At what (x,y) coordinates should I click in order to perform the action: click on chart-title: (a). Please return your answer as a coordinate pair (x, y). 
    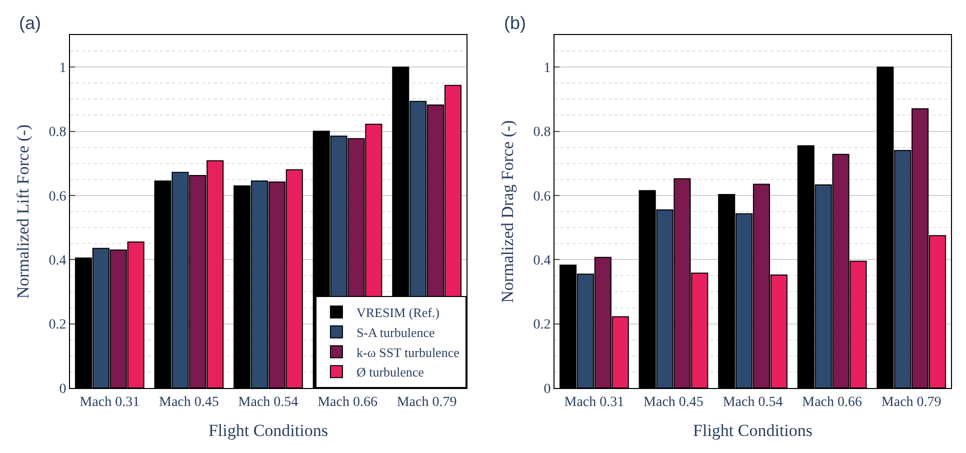
    Looking at the image, I should click on (30, 23).